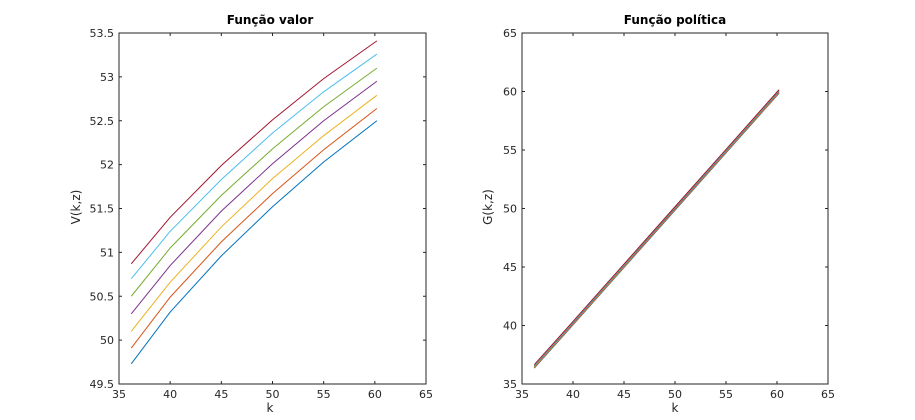  What do you see at coordinates (675, 20) in the screenshot?
I see `chart-title: Função política` at bounding box center [675, 20].